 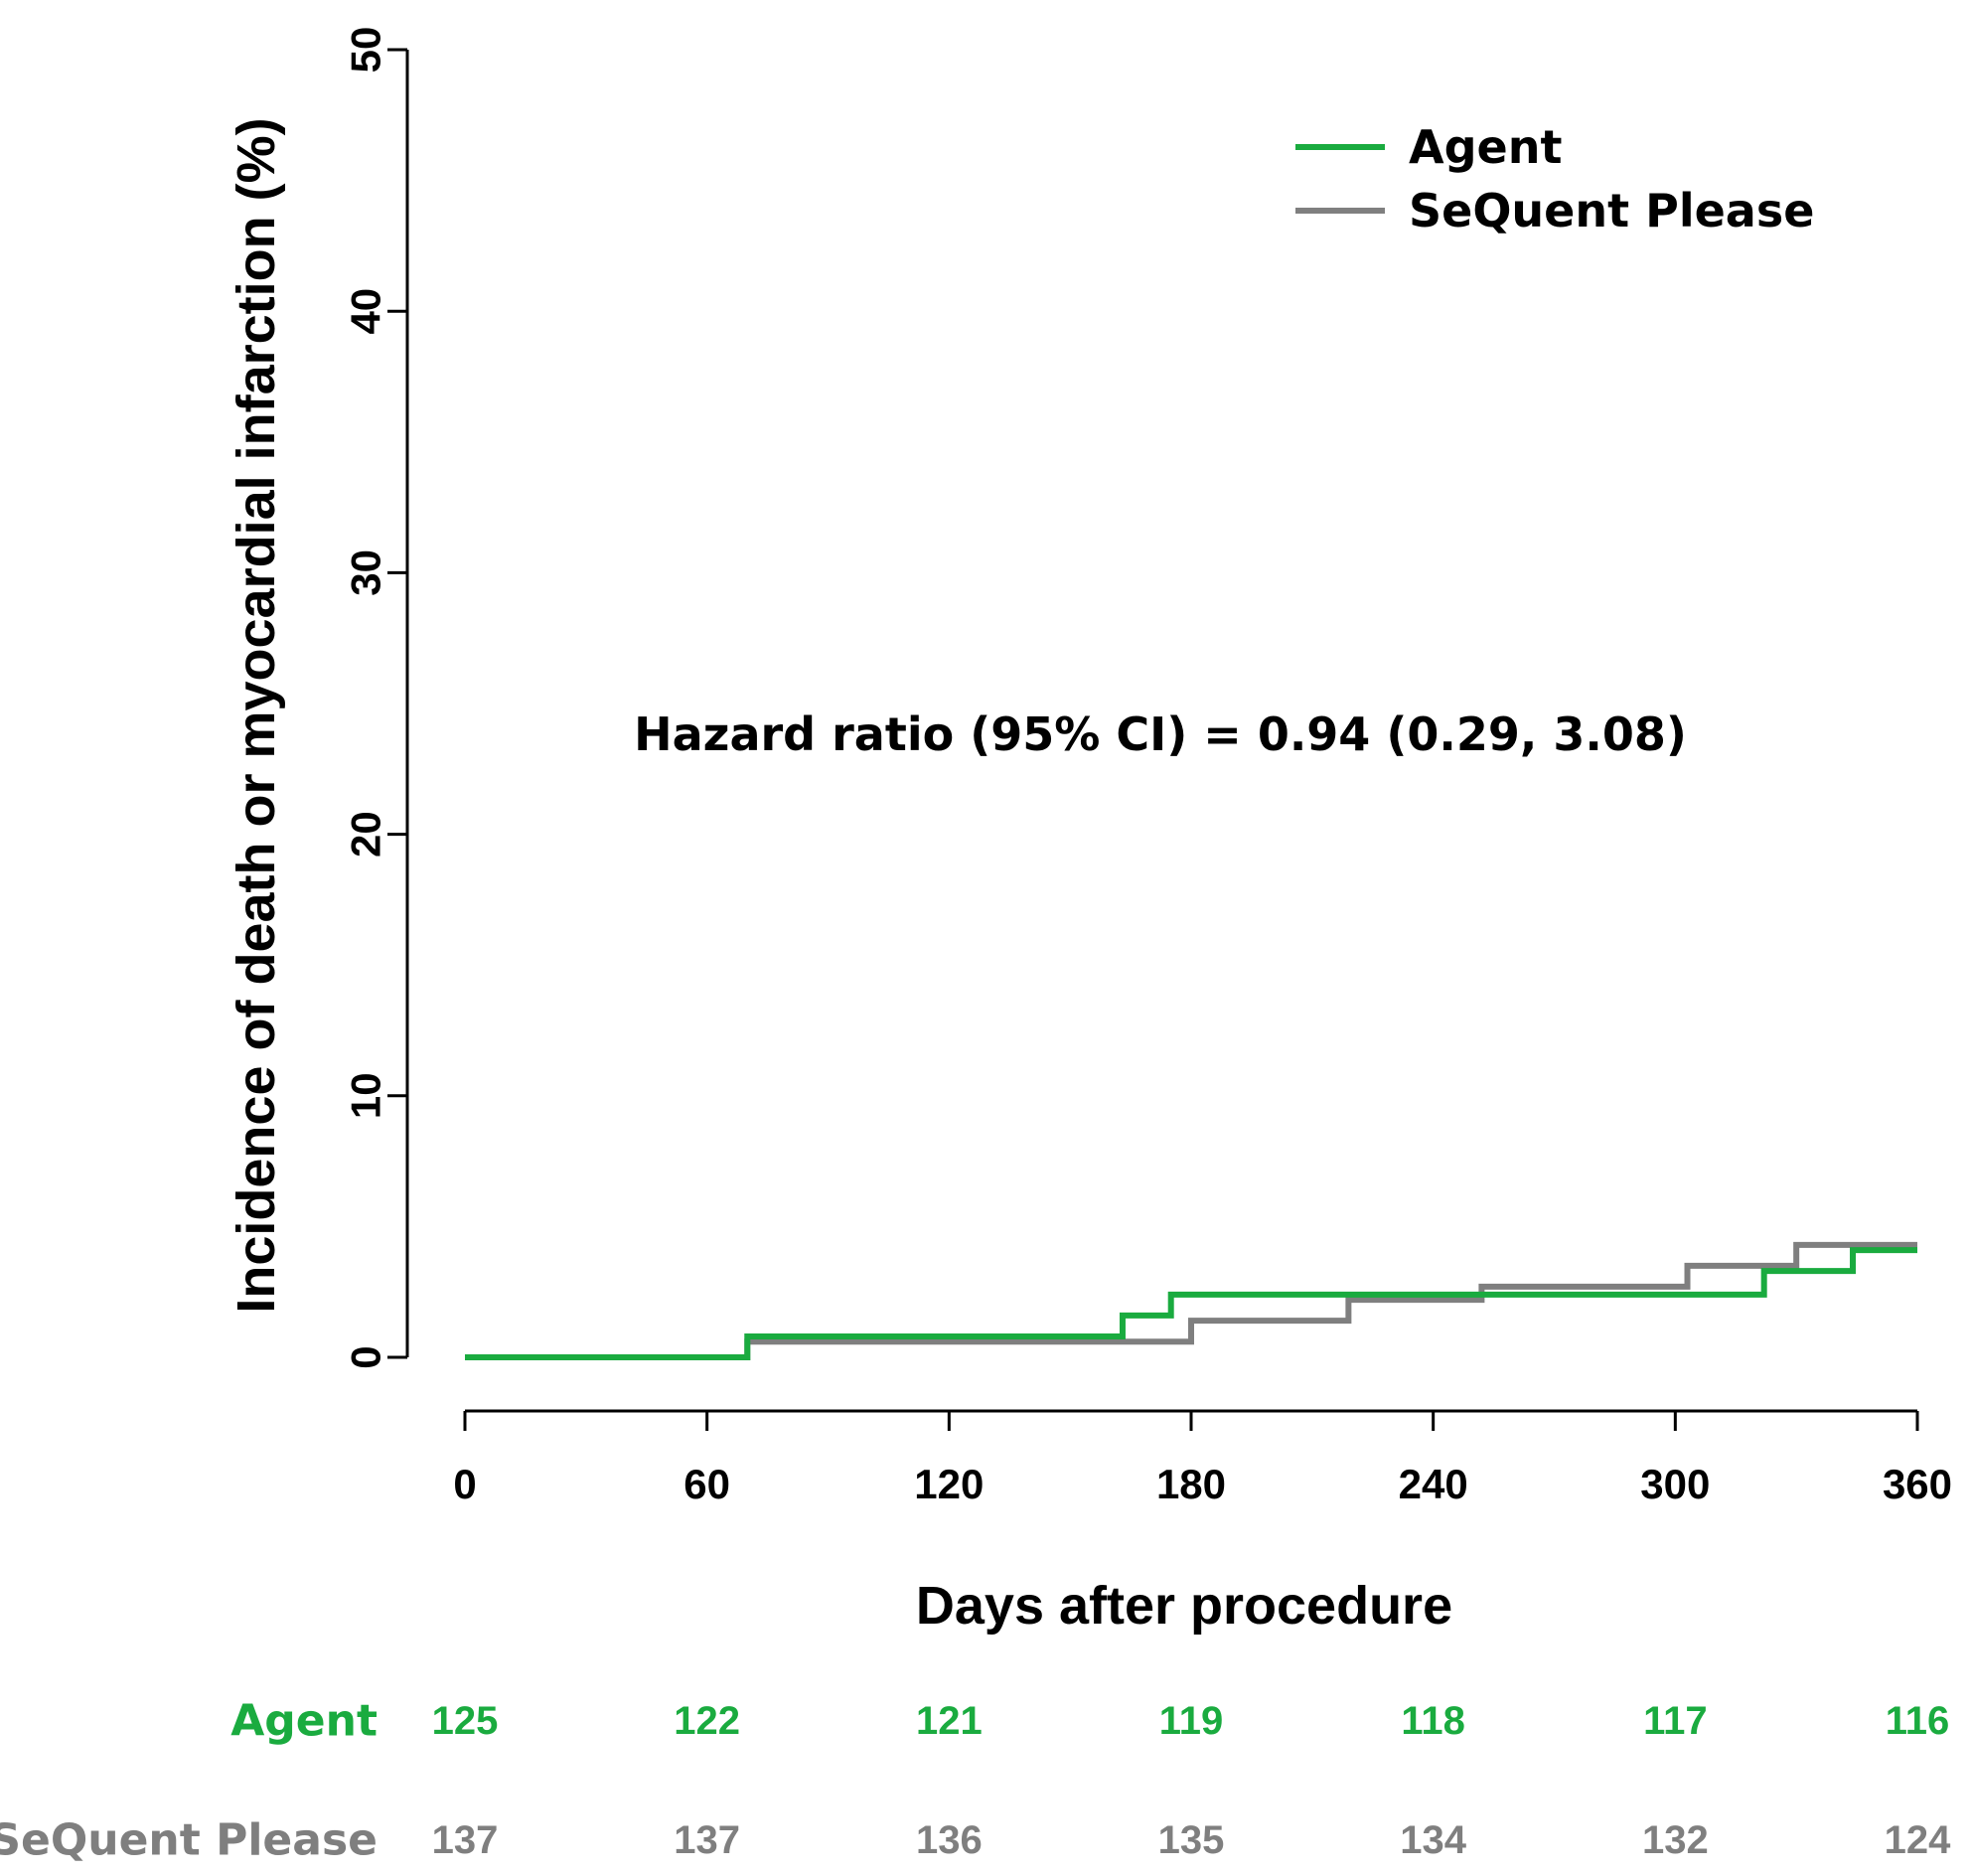 What do you see at coordinates (1184, 1606) in the screenshot?
I see `x-axis-title: Days after procedure` at bounding box center [1184, 1606].